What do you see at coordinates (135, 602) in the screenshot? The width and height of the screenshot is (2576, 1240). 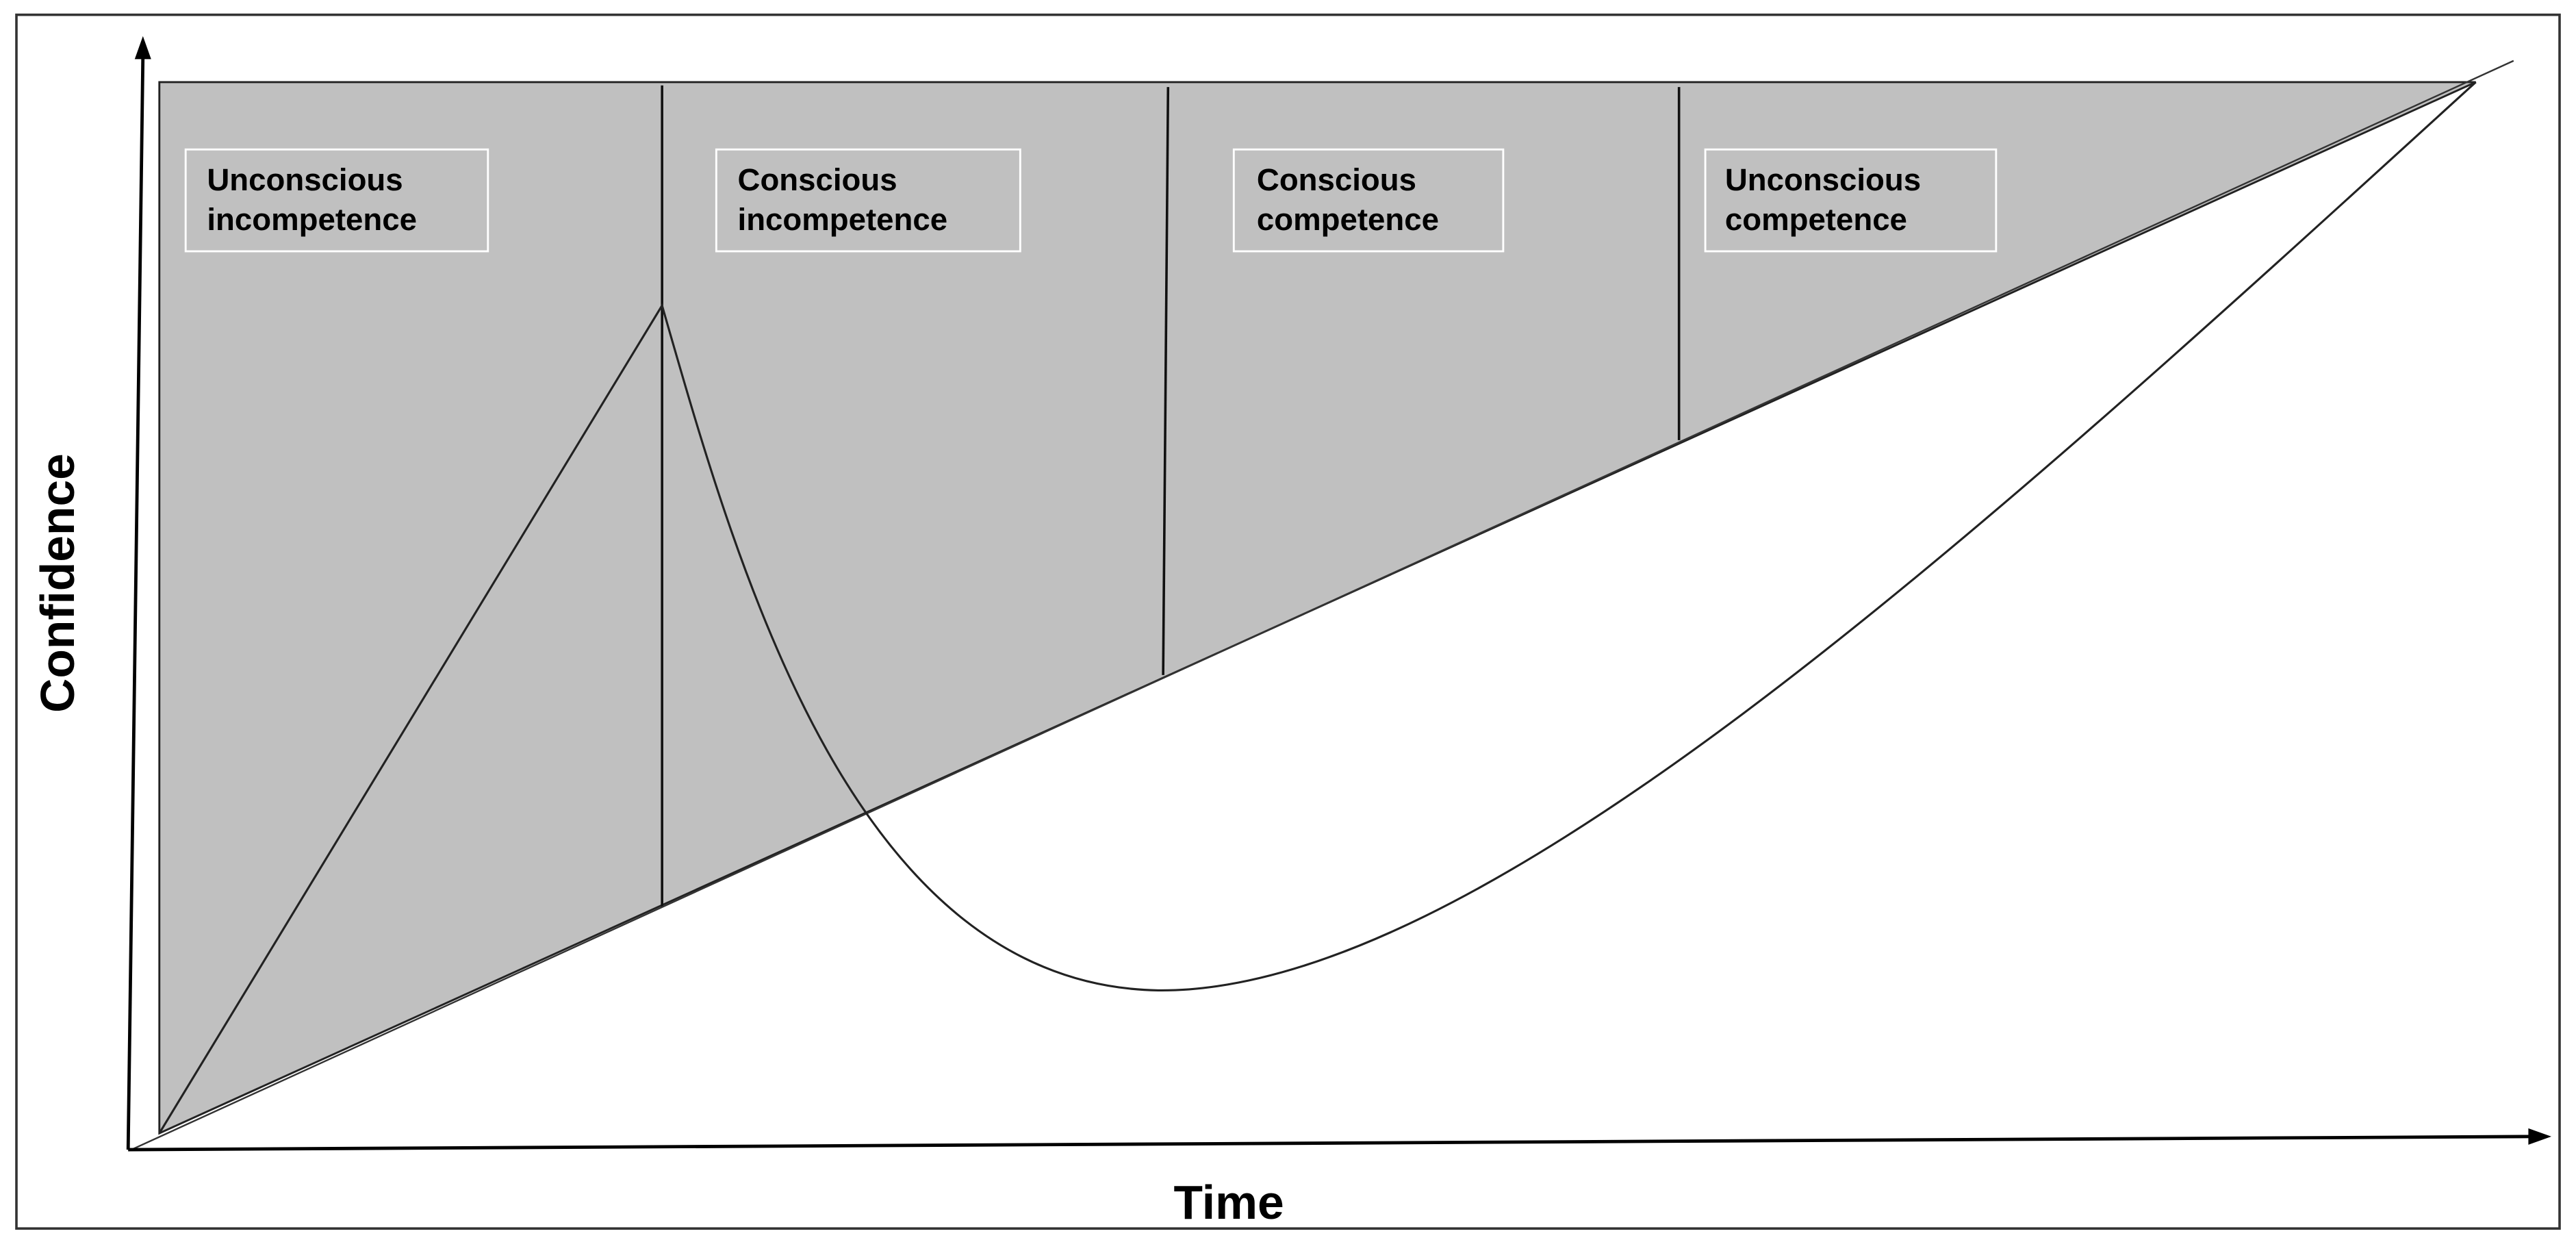 I see `y-axis` at bounding box center [135, 602].